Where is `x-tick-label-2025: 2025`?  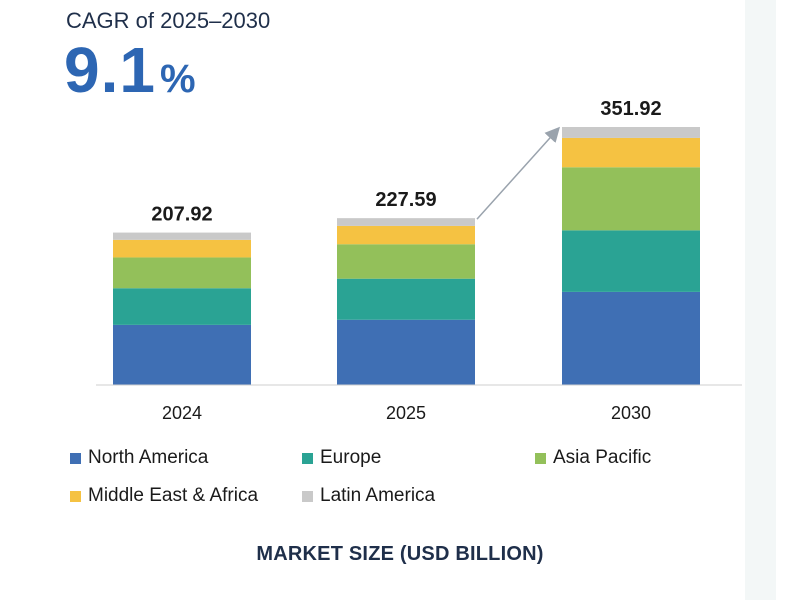
x-tick-label-2025: 2025 is located at coordinates (406, 413).